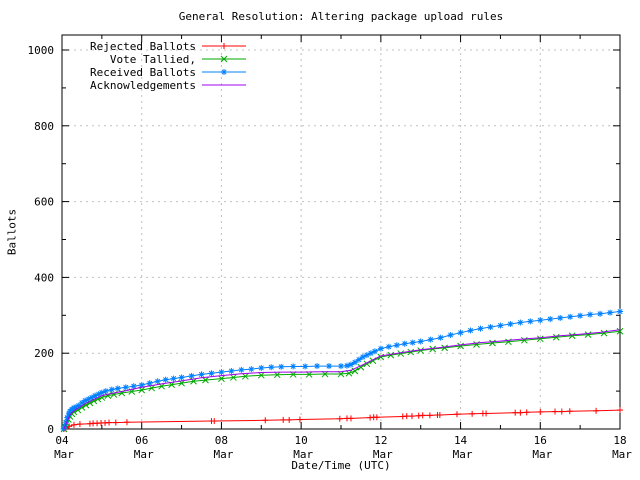 The height and width of the screenshot is (480, 640). Describe the element at coordinates (619, 440) in the screenshot. I see `x-tick-day: 18` at that location.